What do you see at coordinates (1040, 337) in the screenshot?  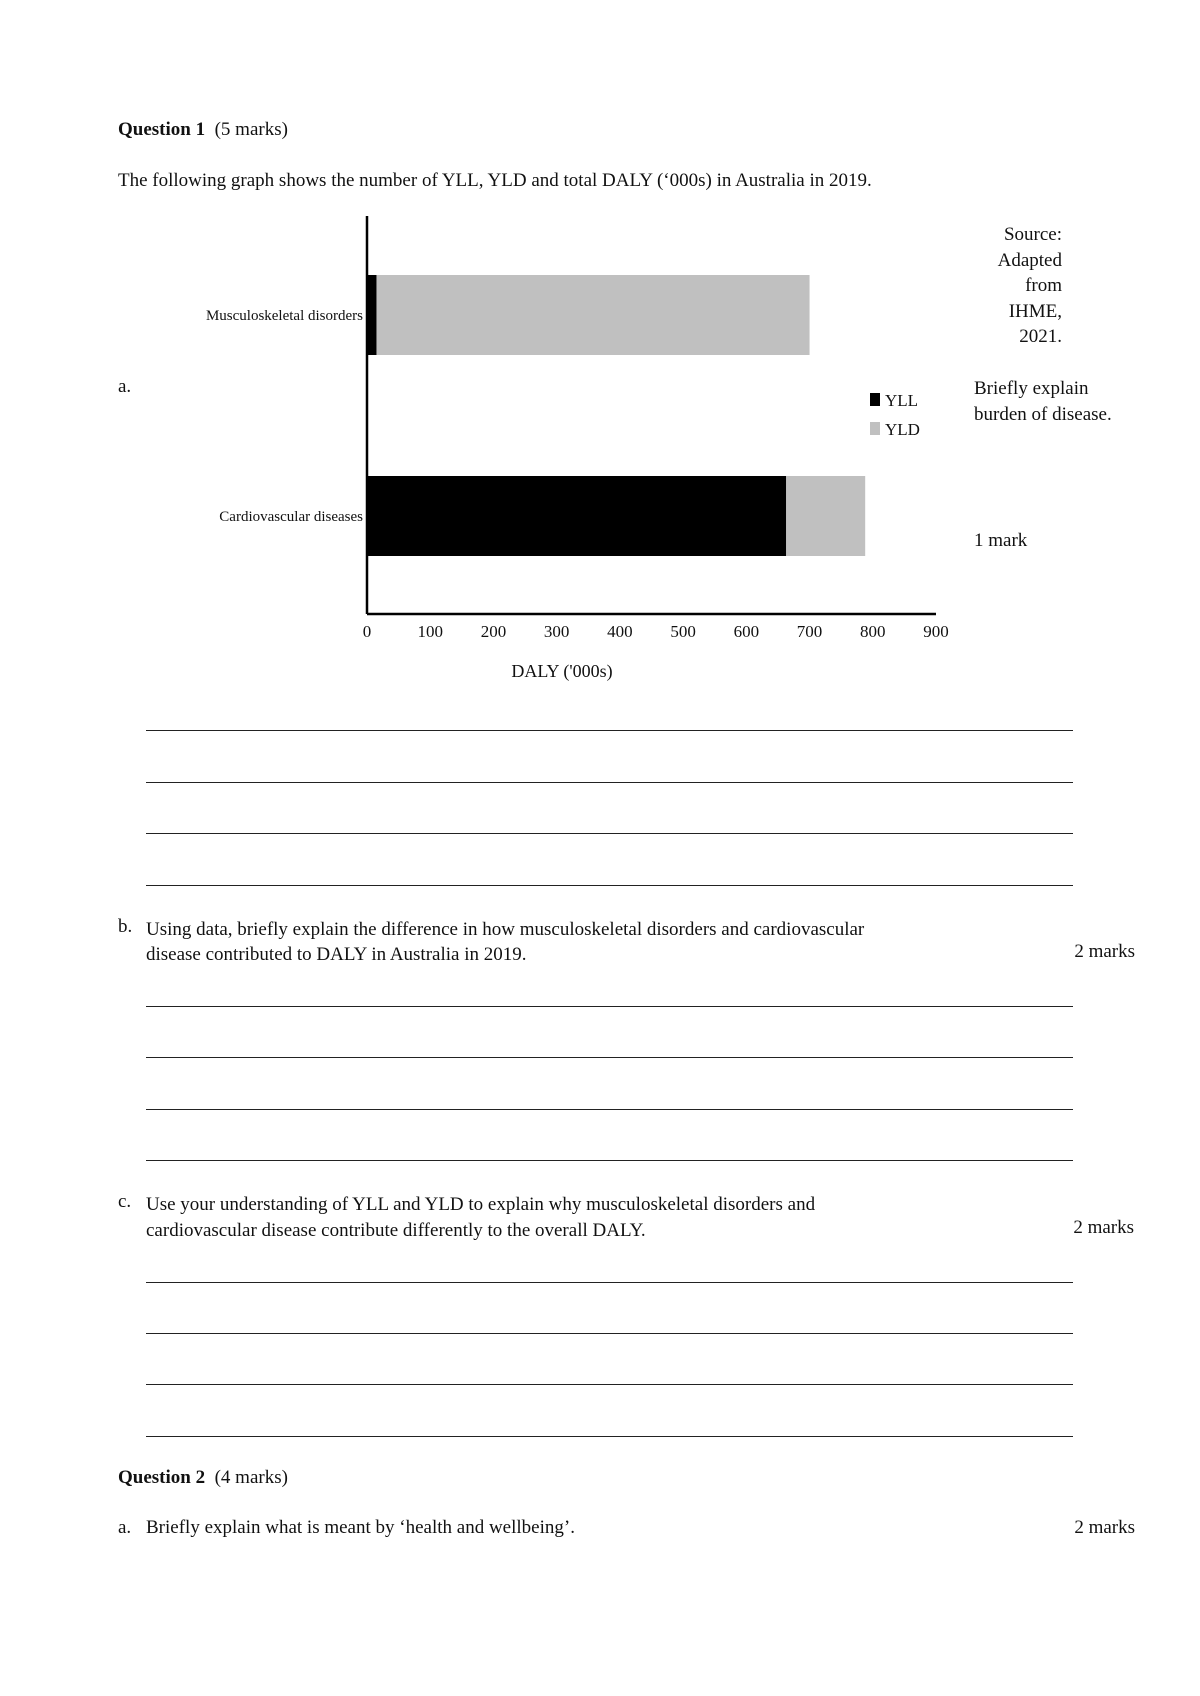 I see `source-line: 2021.` at bounding box center [1040, 337].